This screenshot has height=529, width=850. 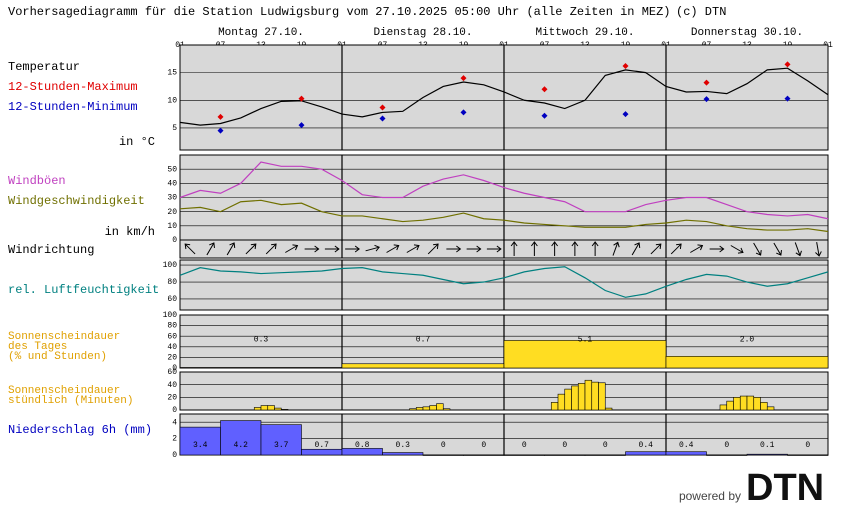 What do you see at coordinates (172, 169) in the screenshot?
I see `y-tick-label: 50` at bounding box center [172, 169].